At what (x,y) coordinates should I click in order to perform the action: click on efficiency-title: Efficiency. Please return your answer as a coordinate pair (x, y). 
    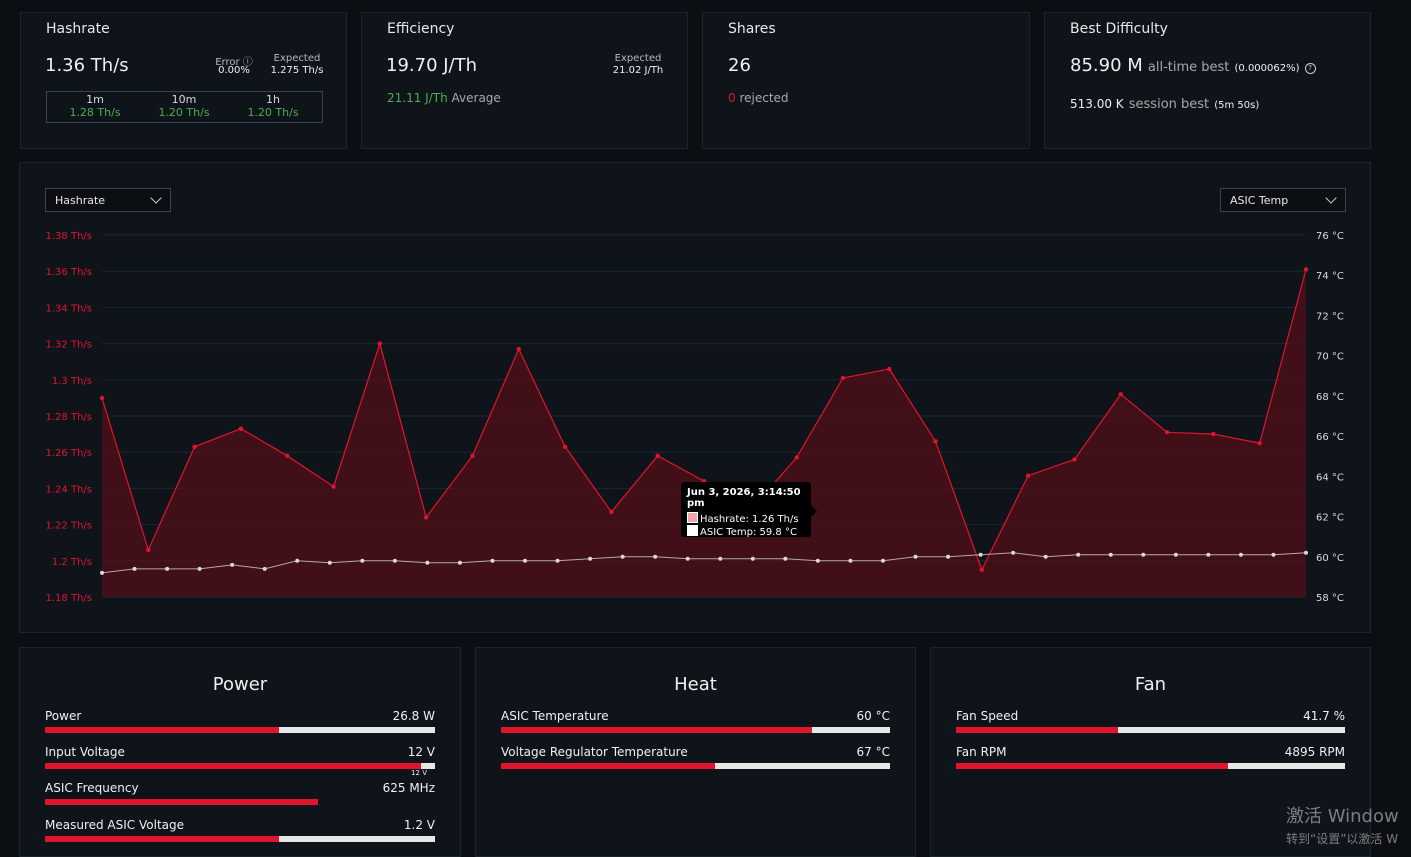
    Looking at the image, I should click on (421, 29).